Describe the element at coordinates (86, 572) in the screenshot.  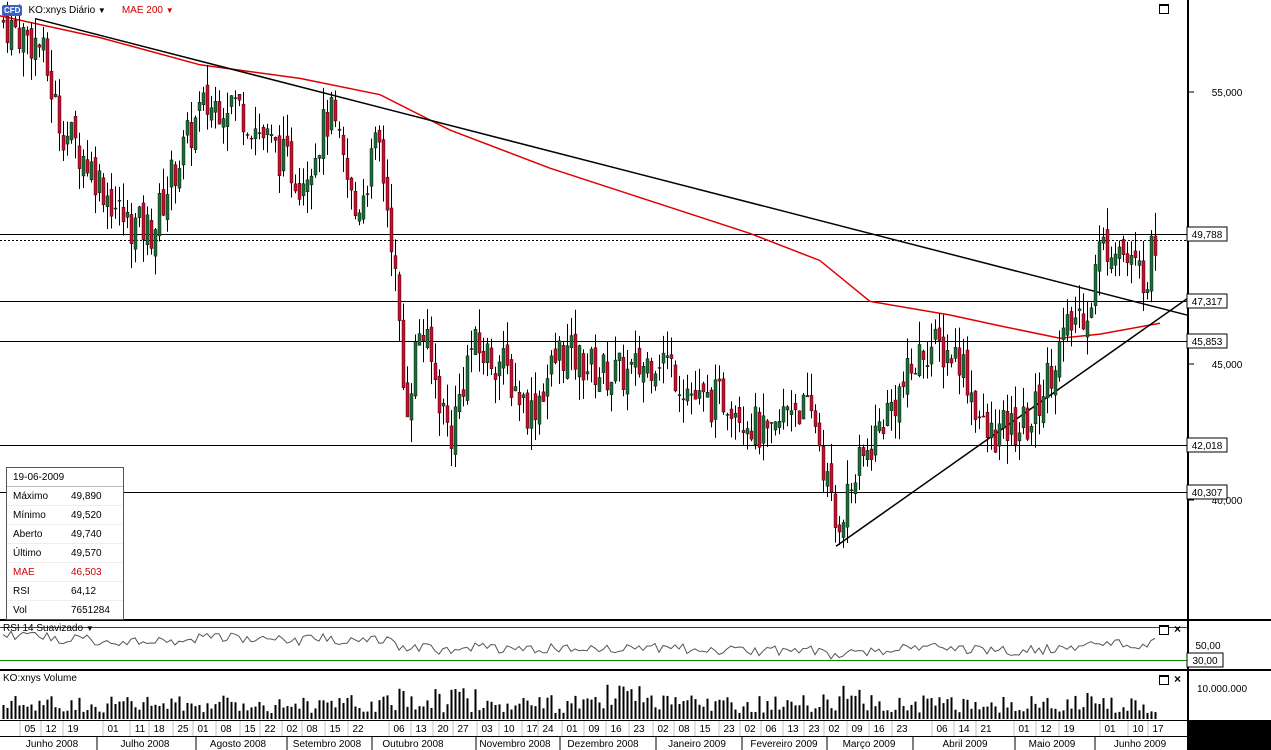
I see `info-value: 46,503` at that location.